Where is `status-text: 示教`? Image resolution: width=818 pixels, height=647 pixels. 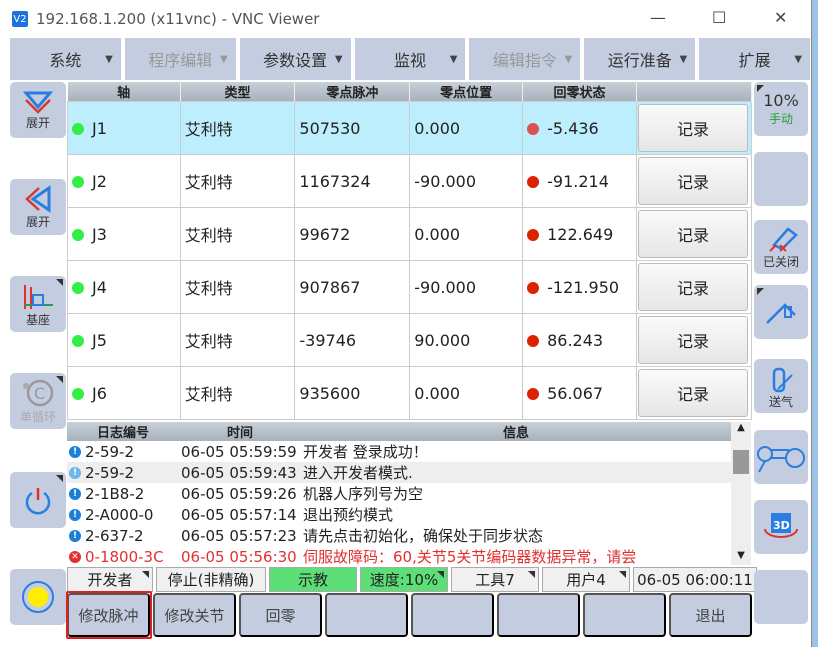 status-text: 示教 is located at coordinates (312, 580).